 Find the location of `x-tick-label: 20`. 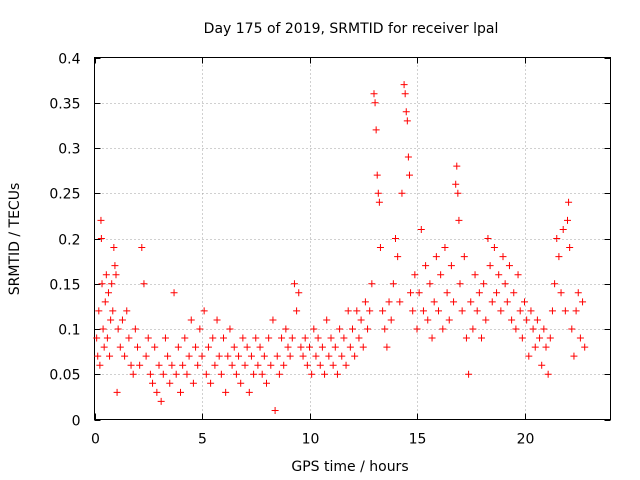

x-tick-label: 20 is located at coordinates (526, 440).